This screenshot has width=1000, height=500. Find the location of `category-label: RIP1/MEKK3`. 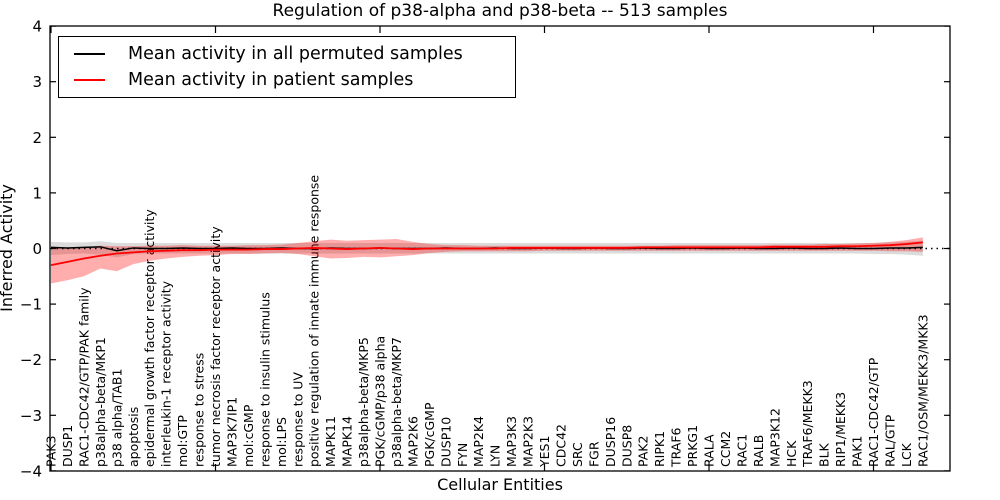

category-label: RIP1/MEKK3 is located at coordinates (840, 429).